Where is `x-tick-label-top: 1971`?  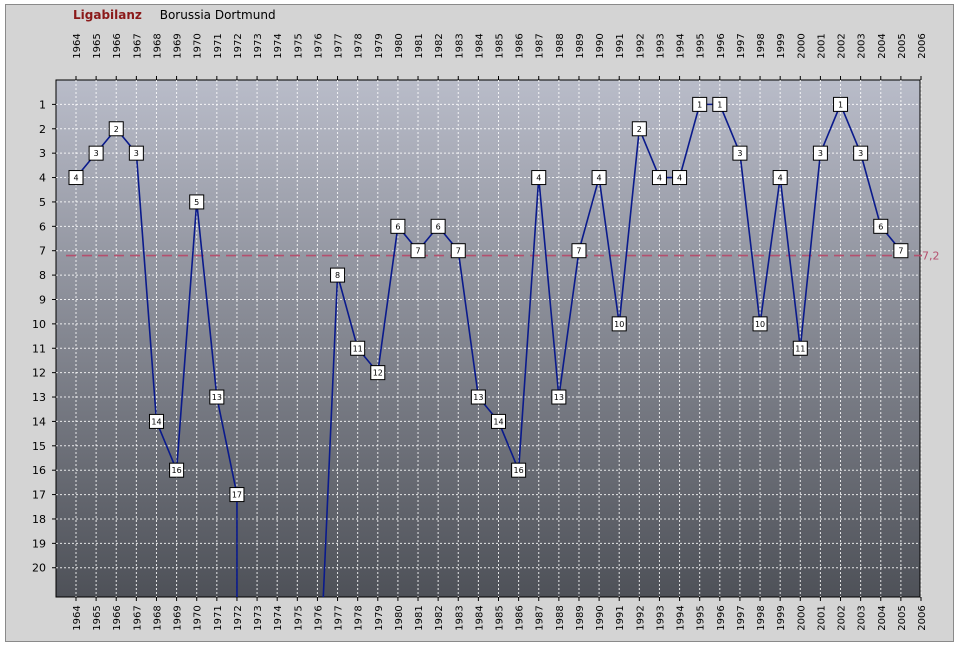
x-tick-label-top: 1971 is located at coordinates (218, 45).